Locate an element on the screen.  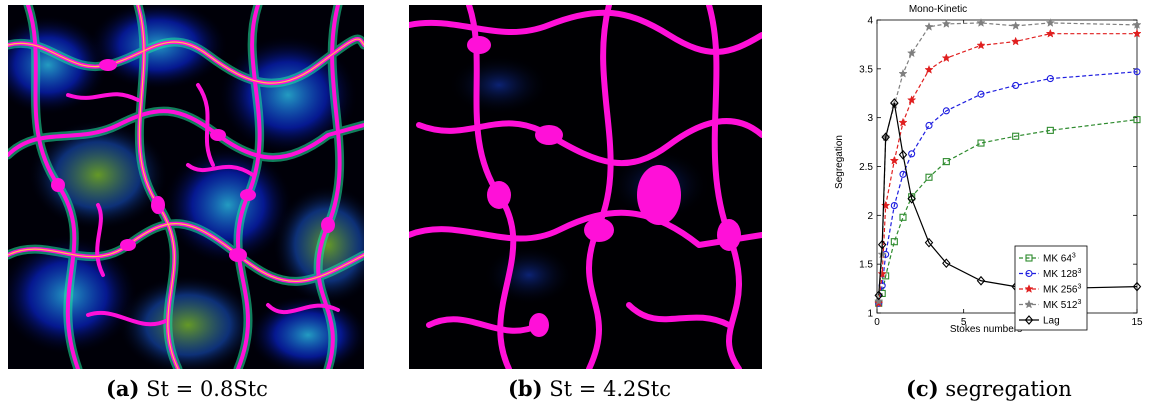
legend-label: MK 5123 is located at coordinates (1062, 305).